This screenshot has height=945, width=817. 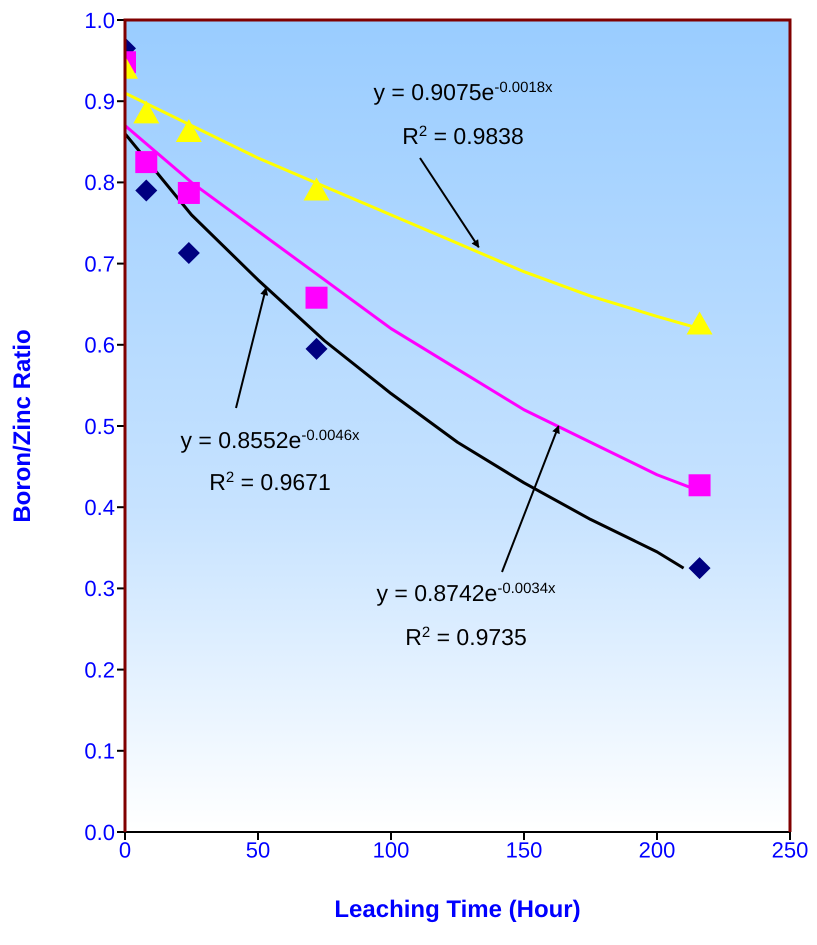 I want to click on x-axis-title: Leaching Time (Hour), so click(x=457, y=909).